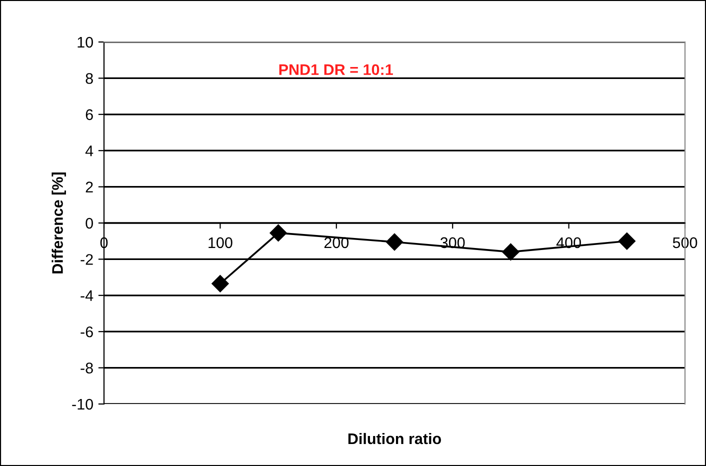 The width and height of the screenshot is (706, 466). What do you see at coordinates (89, 223) in the screenshot?
I see `y-tick-label: 0` at bounding box center [89, 223].